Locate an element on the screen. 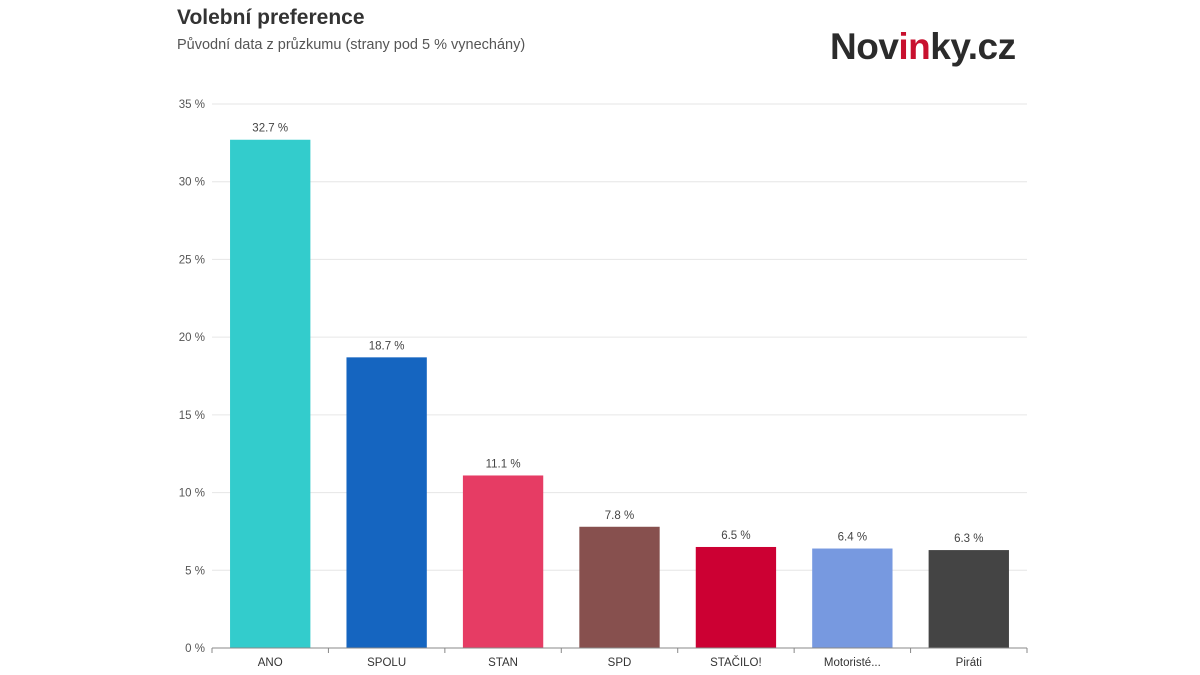  y-tick-label: 30 % is located at coordinates (192, 183).